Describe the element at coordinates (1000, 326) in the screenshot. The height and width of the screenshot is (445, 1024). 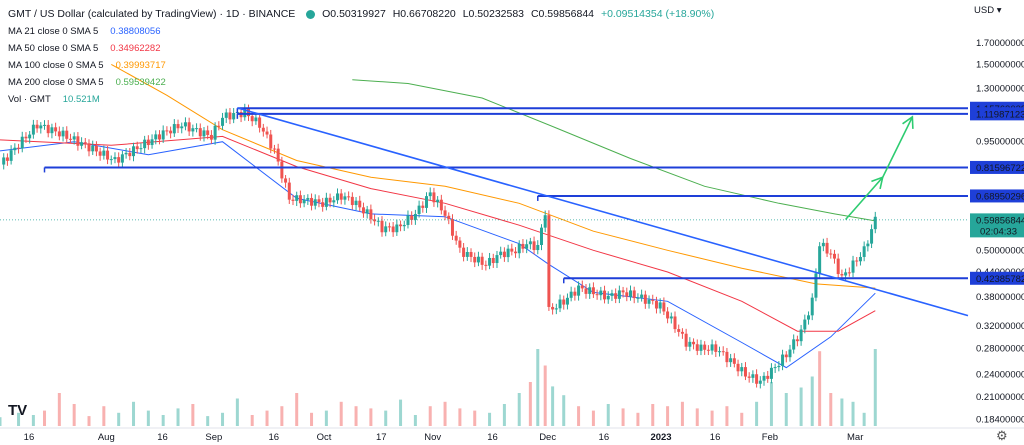
I see `price-tick-label: 0.32000000` at that location.